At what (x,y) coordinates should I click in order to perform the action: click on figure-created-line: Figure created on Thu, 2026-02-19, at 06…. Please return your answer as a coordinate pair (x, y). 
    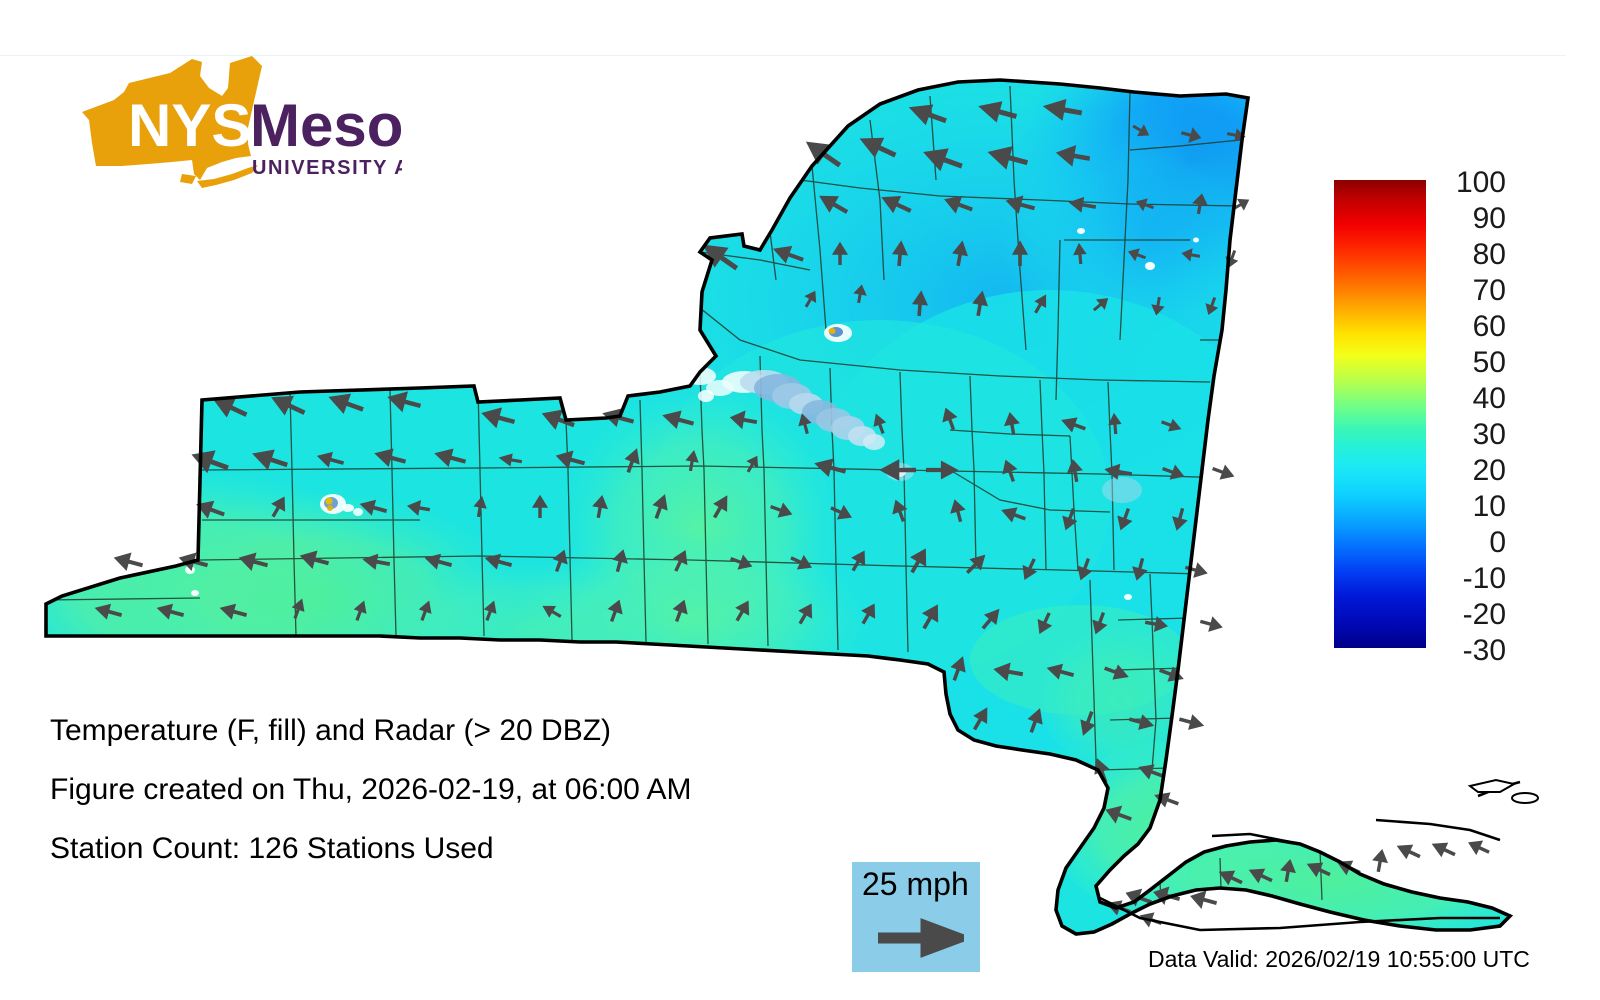
    Looking at the image, I should click on (371, 789).